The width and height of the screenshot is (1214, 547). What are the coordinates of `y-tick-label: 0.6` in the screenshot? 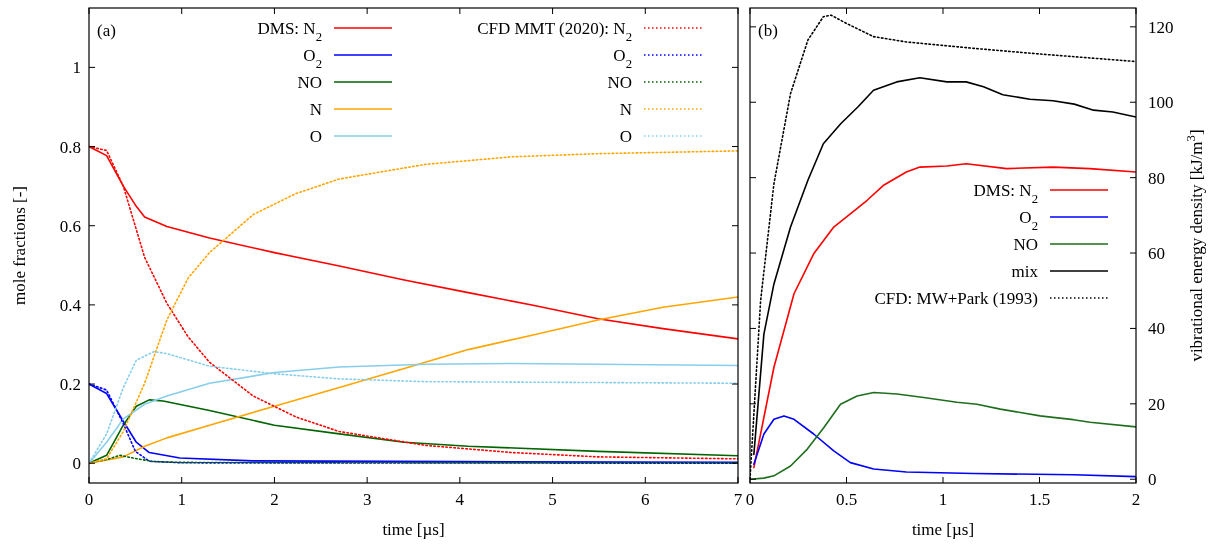 It's located at (70, 226).